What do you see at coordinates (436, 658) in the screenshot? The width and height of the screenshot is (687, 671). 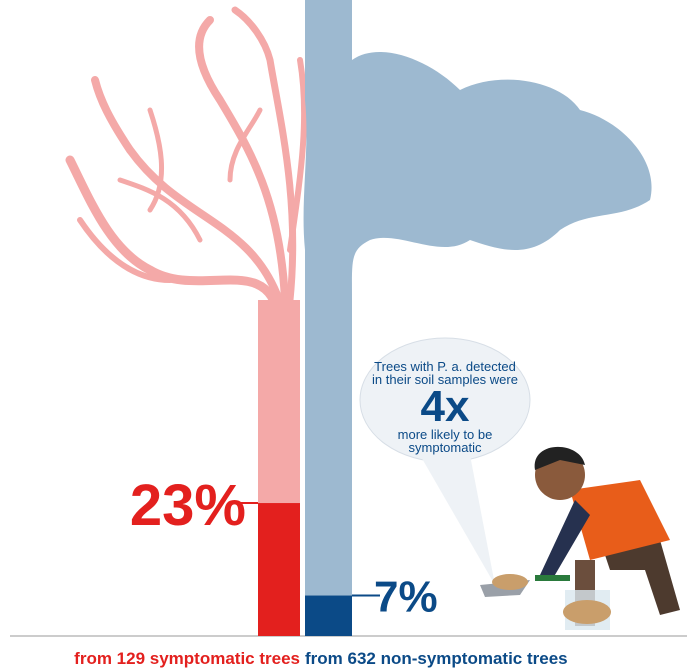 I see `category-label: from 632 non-symptomatic trees` at bounding box center [436, 658].